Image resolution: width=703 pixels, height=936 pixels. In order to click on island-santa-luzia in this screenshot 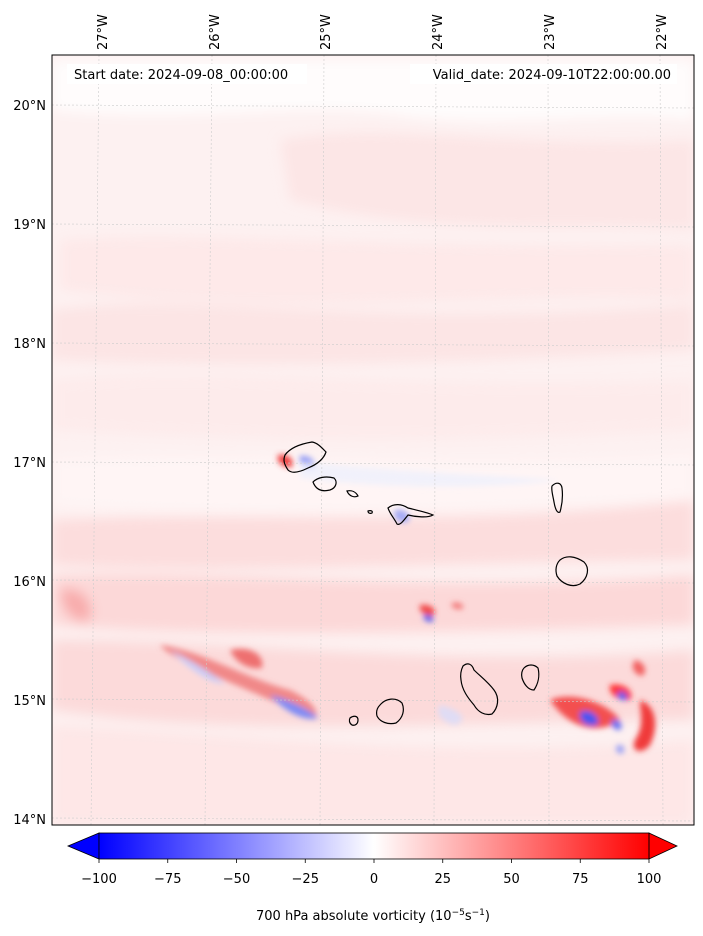, I will do `click(352, 494)`.